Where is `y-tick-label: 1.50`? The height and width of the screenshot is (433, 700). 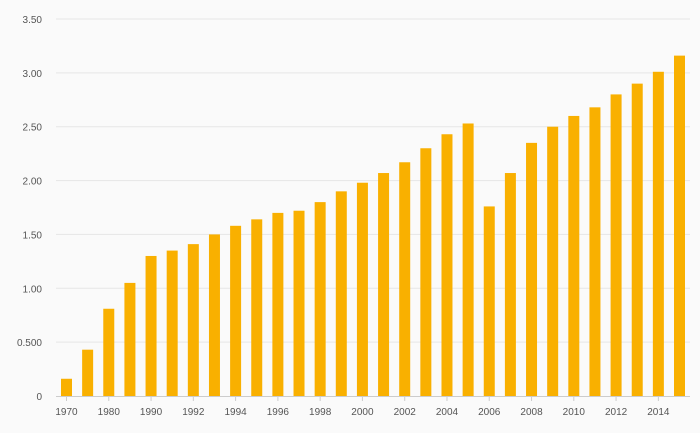
y-tick-label: 1.50 is located at coordinates (33, 235).